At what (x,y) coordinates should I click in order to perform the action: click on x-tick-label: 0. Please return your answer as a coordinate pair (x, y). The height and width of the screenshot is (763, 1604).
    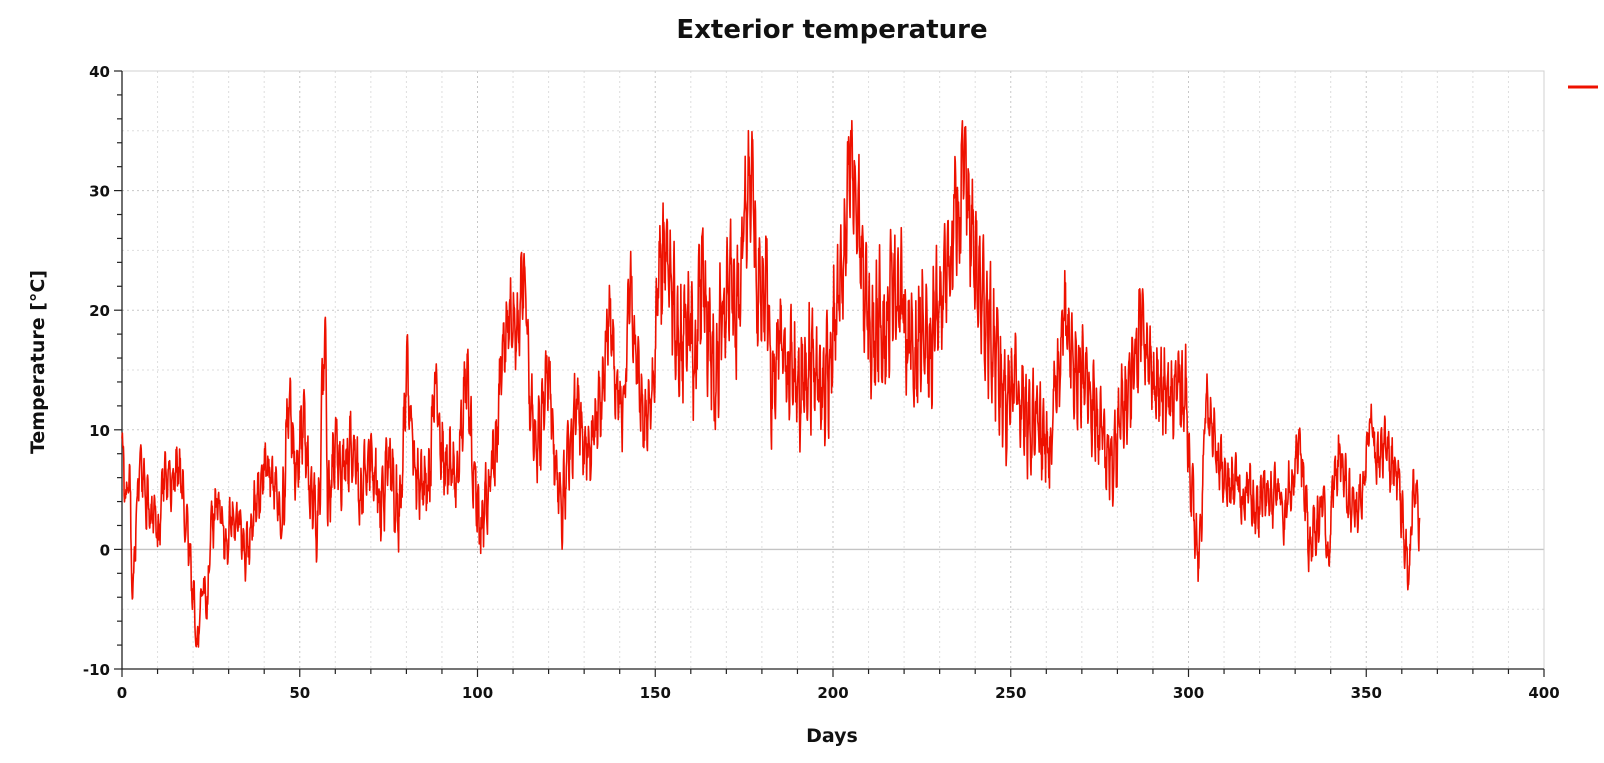
    Looking at the image, I should click on (122, 693).